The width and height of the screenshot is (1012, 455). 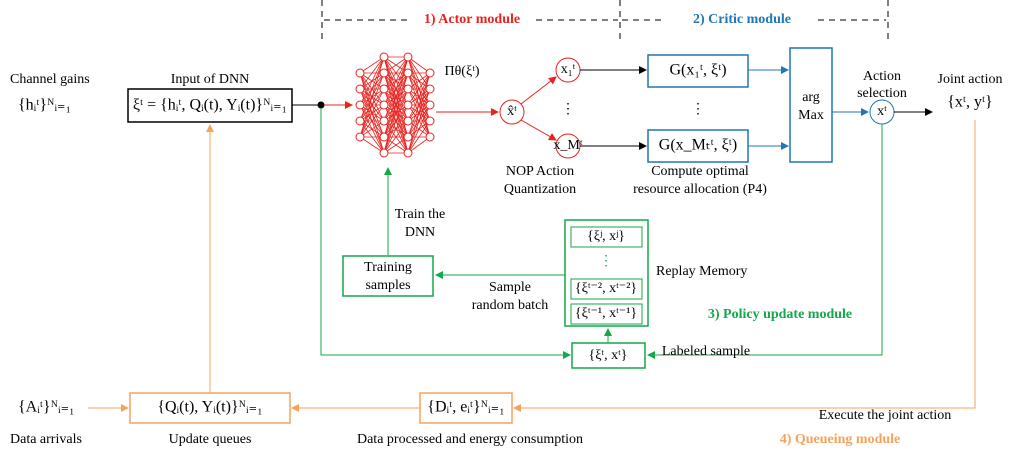 I want to click on label: Channel gains, so click(x=50, y=79).